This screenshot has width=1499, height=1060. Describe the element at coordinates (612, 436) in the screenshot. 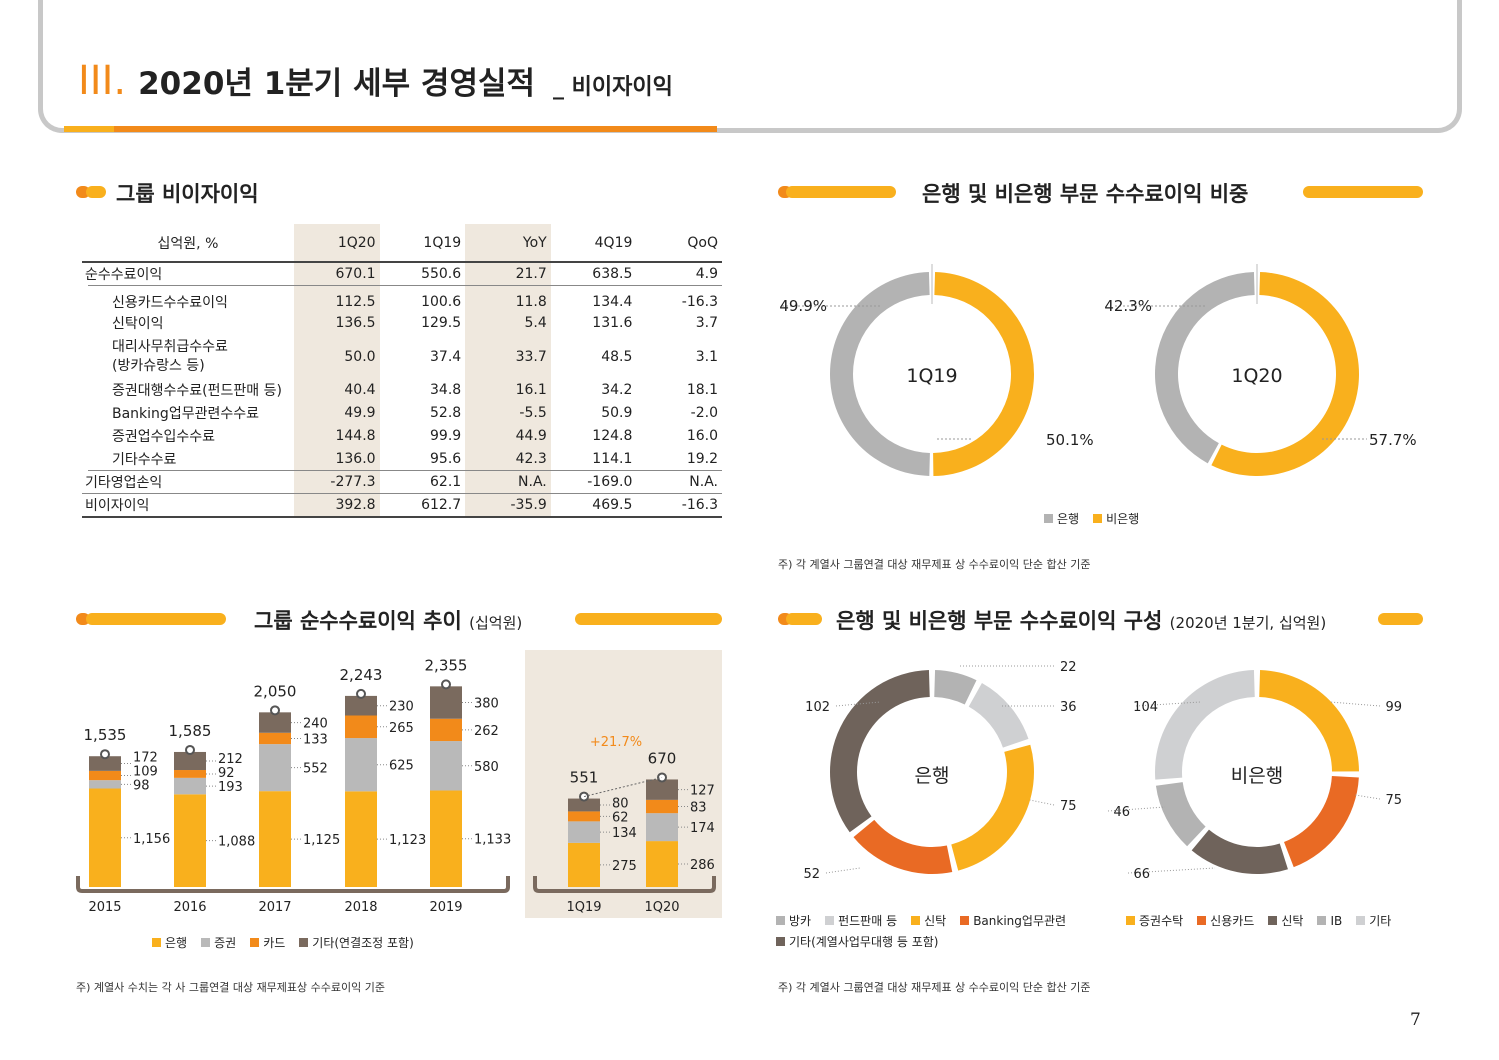

I see `table-cell: 124.8` at that location.